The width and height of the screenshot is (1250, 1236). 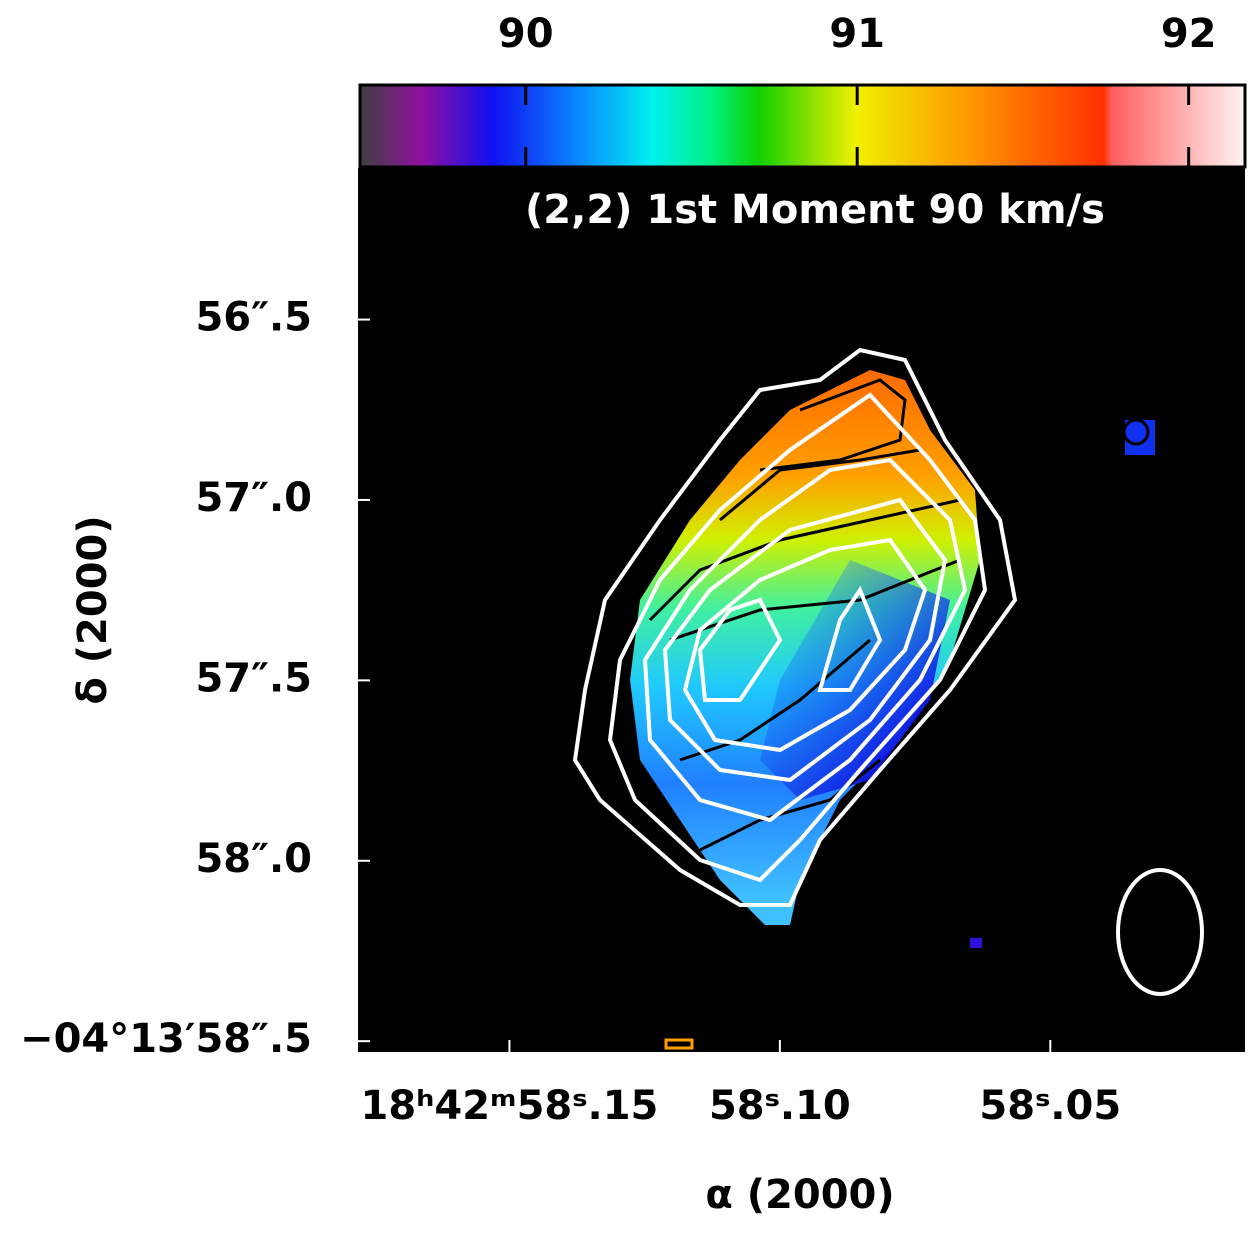 I want to click on colorbar, so click(x=802, y=126).